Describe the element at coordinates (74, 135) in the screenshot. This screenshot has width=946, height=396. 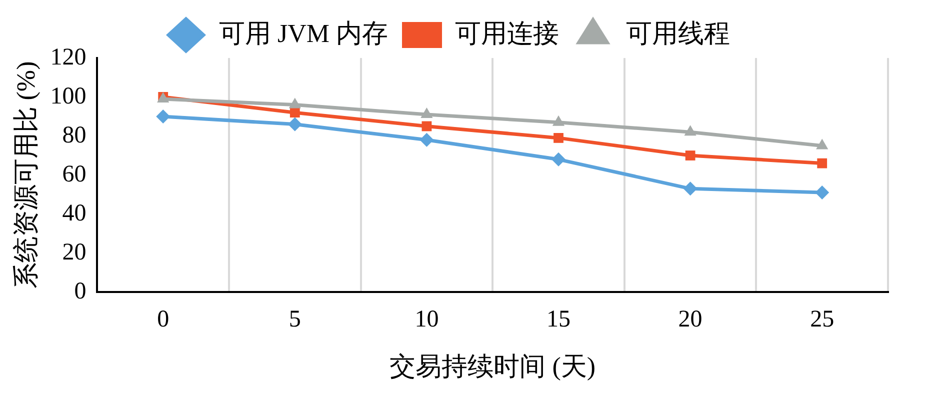
I see `y-tick-label: 80` at that location.